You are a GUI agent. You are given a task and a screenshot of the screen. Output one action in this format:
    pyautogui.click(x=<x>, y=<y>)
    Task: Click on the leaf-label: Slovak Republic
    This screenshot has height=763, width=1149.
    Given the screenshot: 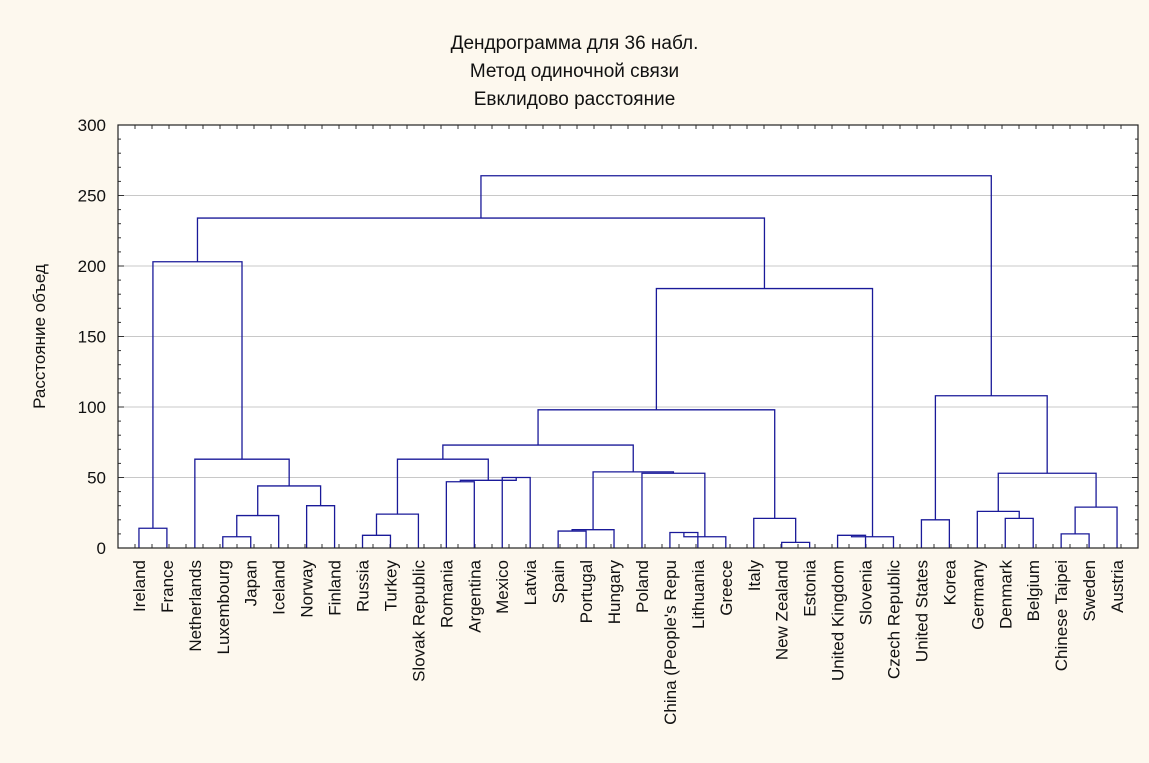 What is the action you would take?
    pyautogui.click(x=418, y=621)
    